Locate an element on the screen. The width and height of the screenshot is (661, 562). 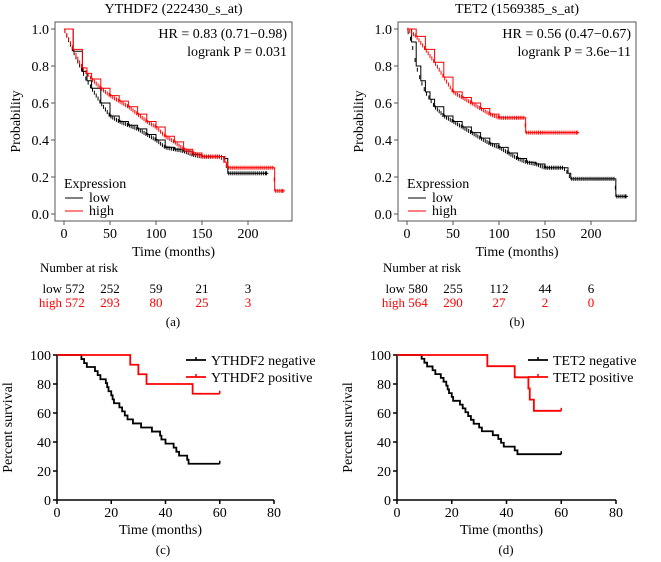
risk-value: 112 is located at coordinates (498, 288).